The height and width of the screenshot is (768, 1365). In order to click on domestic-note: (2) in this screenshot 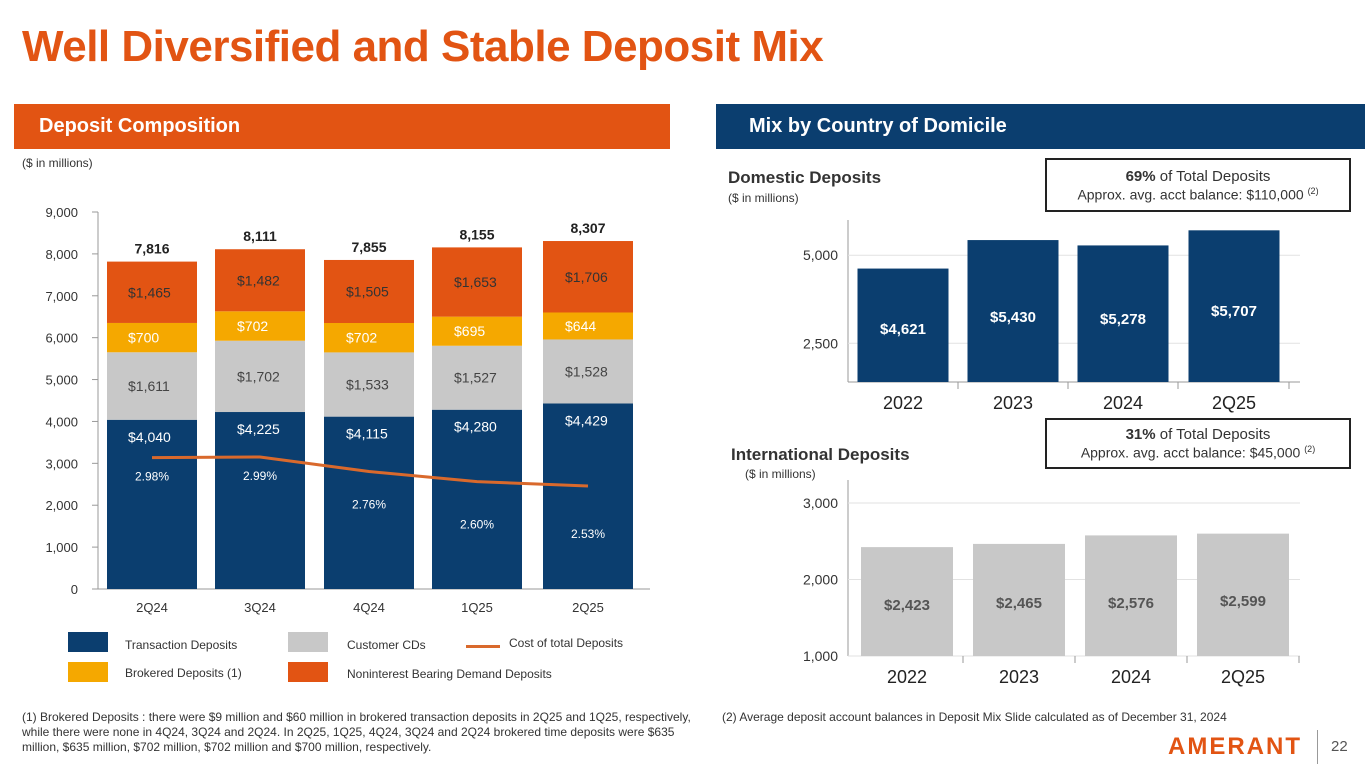, I will do `click(1313, 191)`.